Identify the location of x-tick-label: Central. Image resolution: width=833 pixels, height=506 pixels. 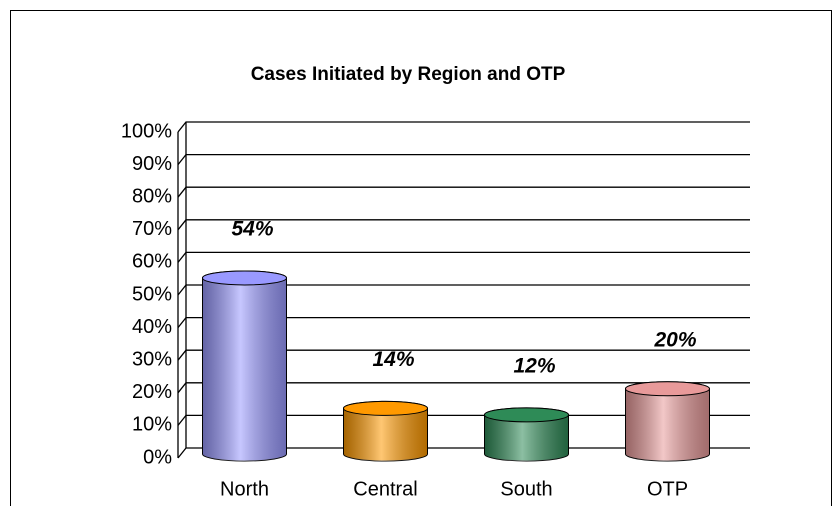
(385, 489).